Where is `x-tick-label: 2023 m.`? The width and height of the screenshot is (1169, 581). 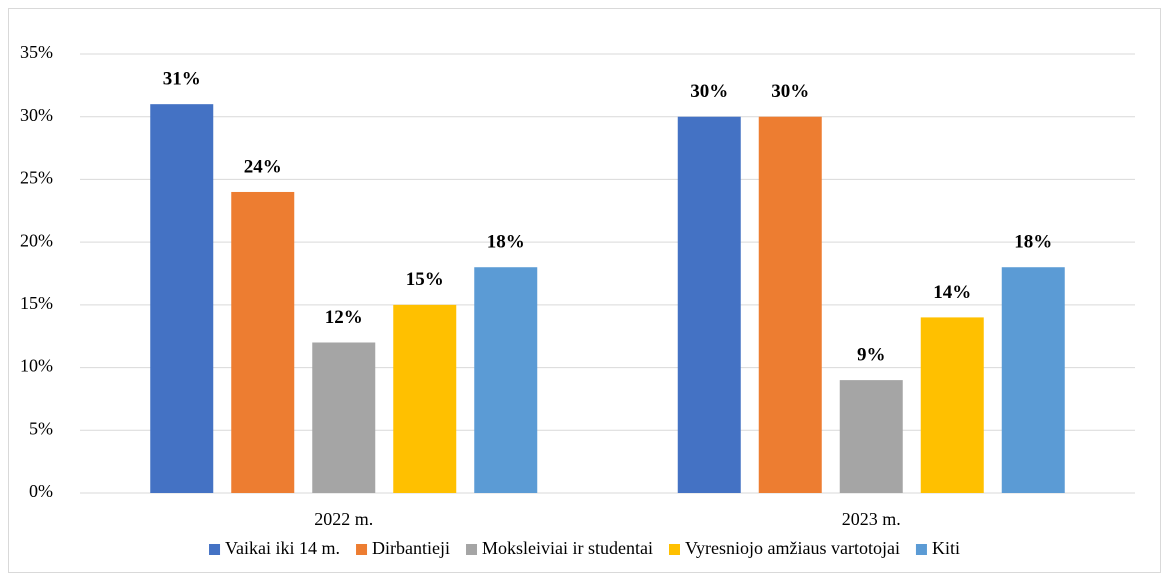 x-tick-label: 2023 m. is located at coordinates (871, 519).